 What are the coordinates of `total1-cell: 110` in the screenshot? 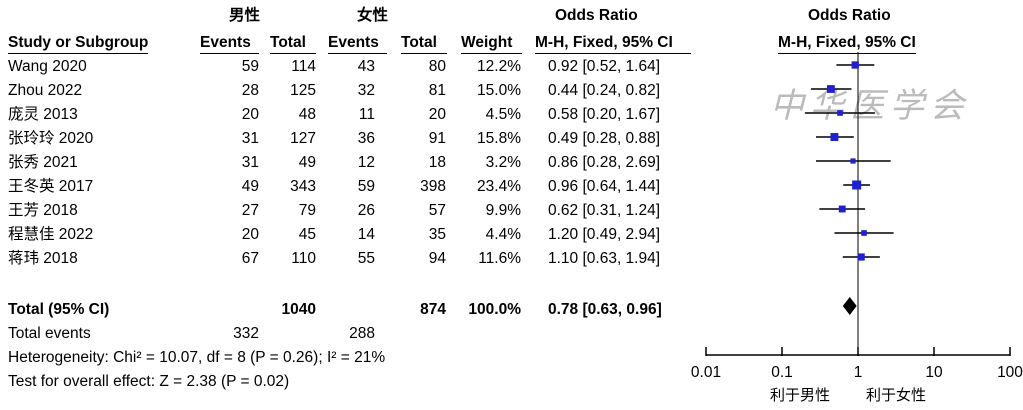 It's located at (303, 258).